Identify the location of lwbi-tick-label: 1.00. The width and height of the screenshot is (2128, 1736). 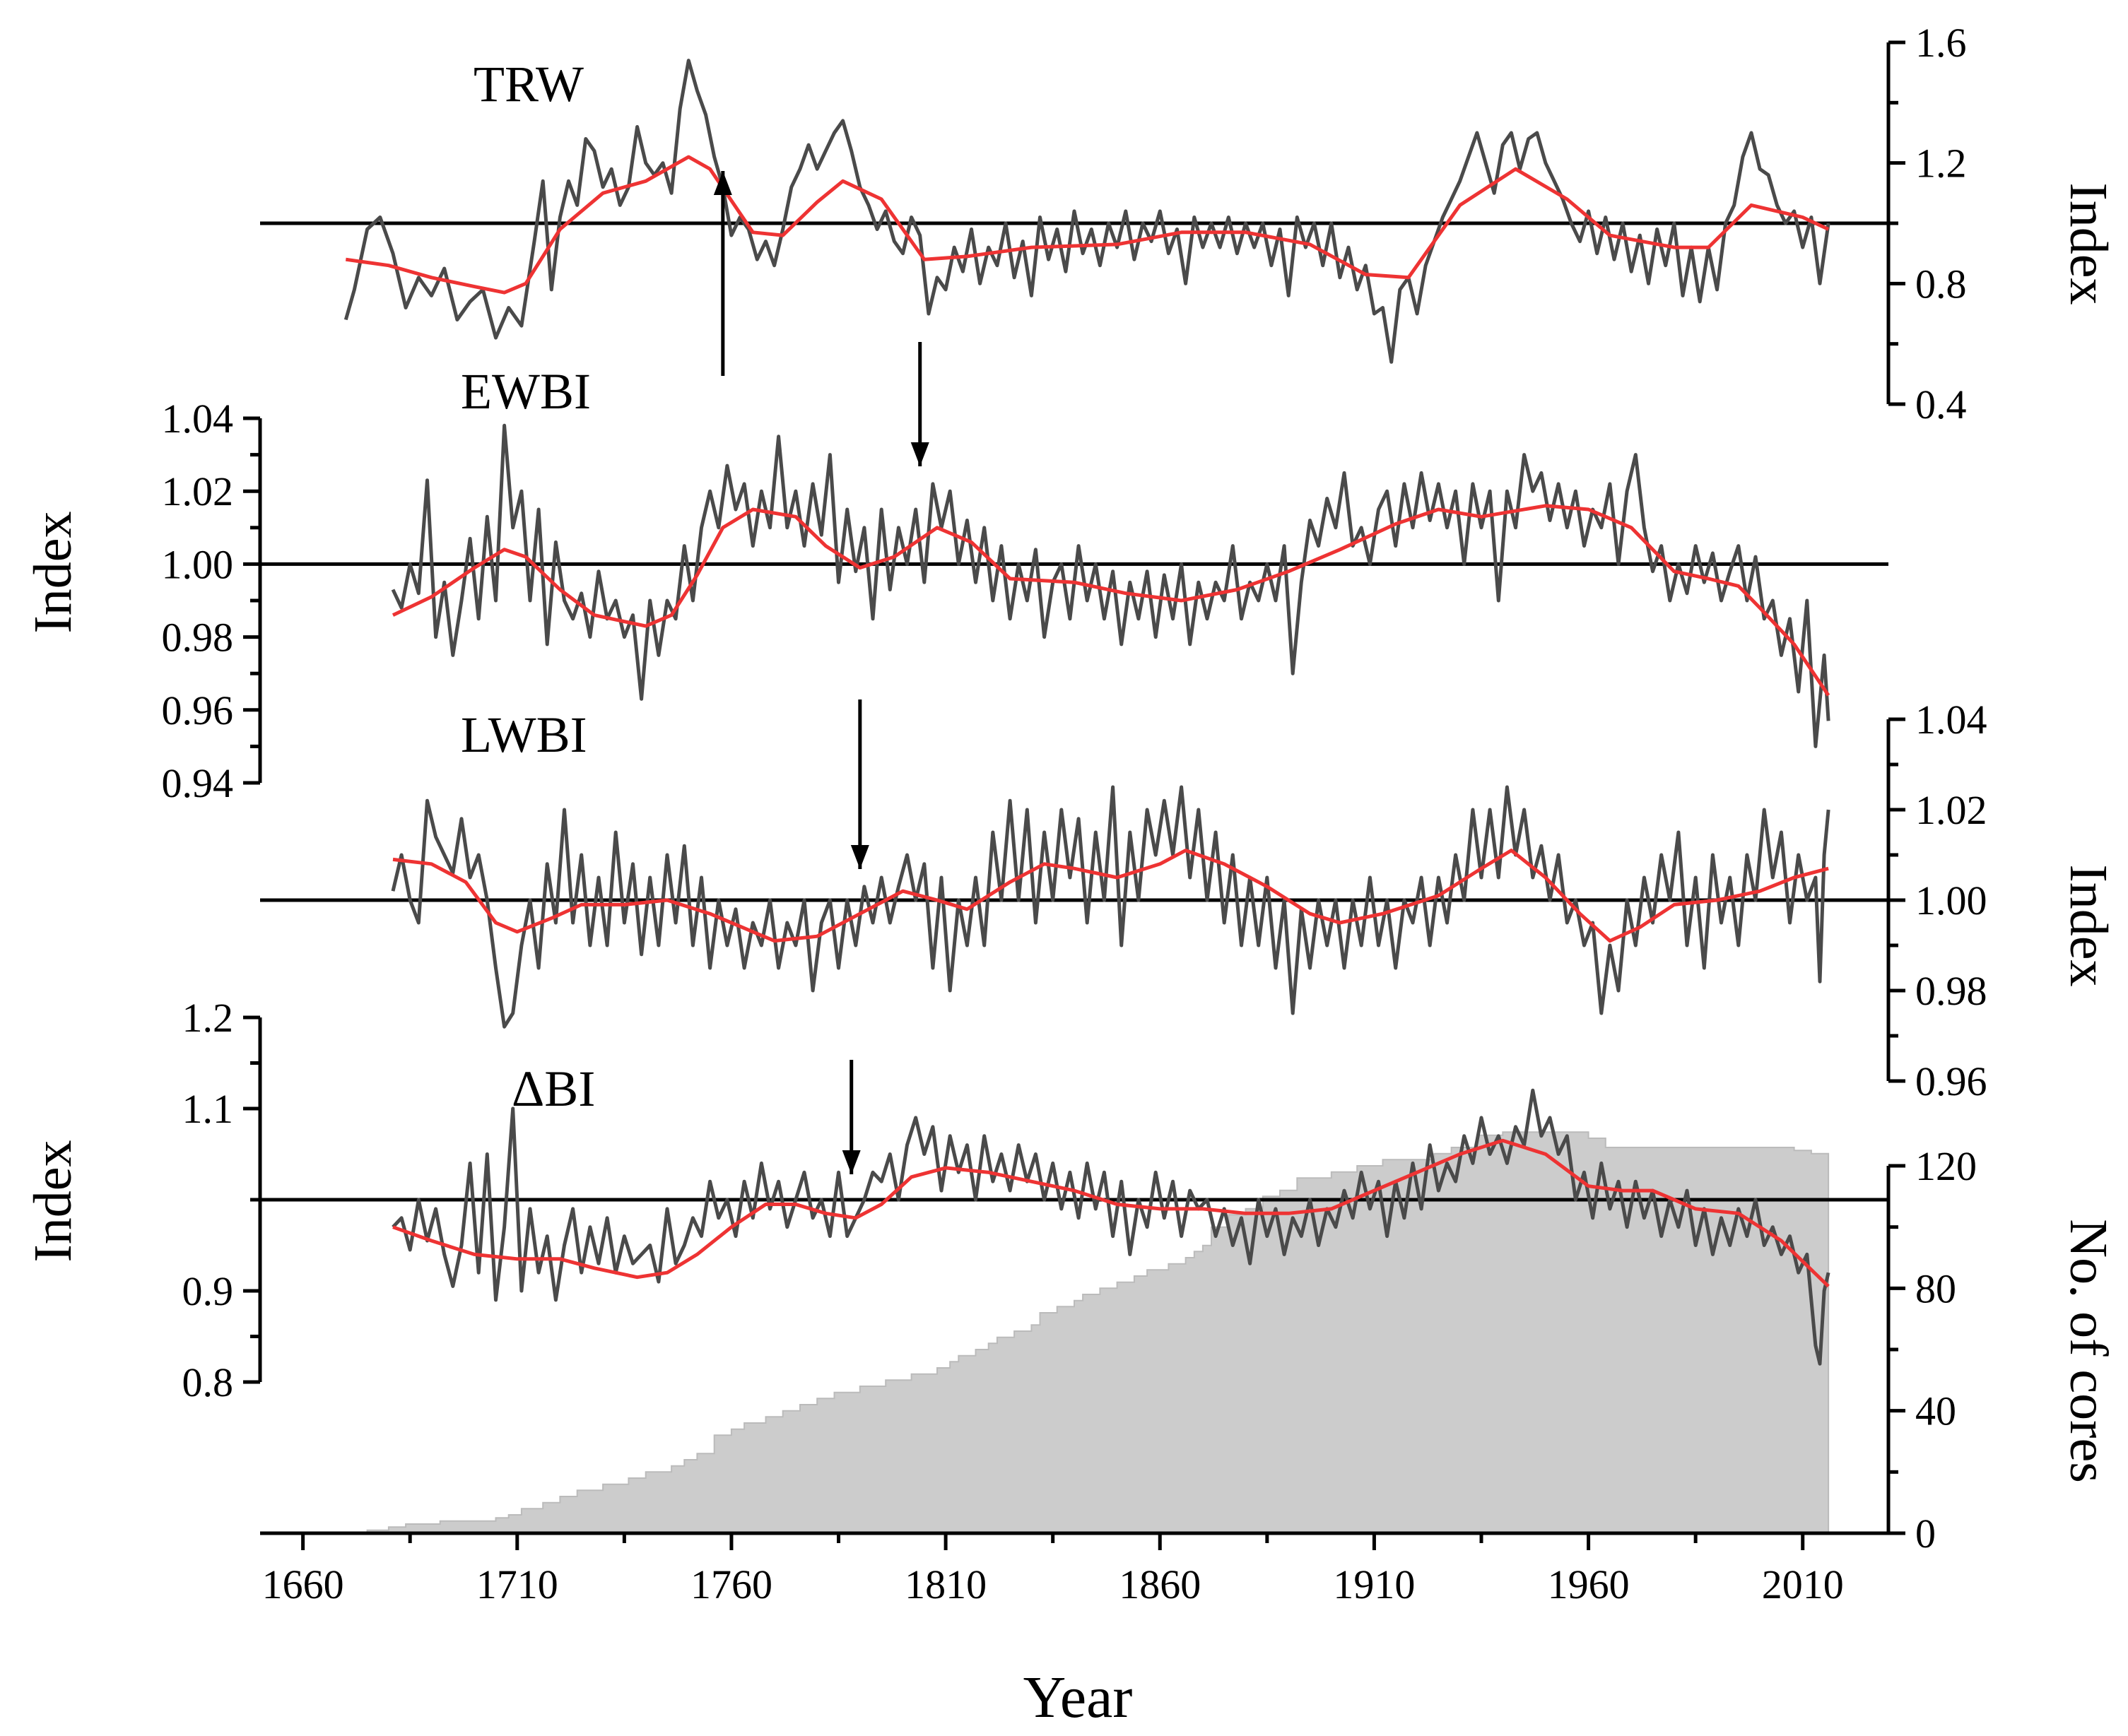
(1951, 900).